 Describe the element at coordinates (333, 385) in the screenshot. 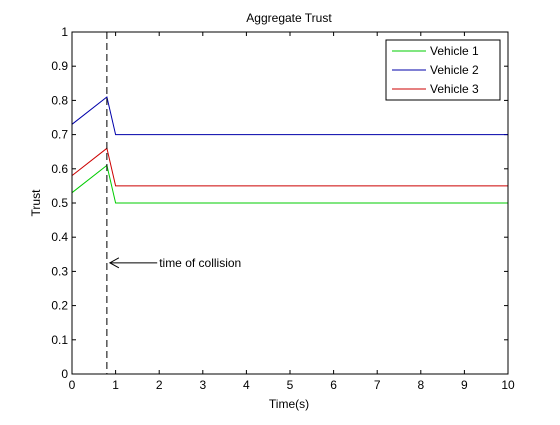

I see `x-tick-label: 6` at that location.